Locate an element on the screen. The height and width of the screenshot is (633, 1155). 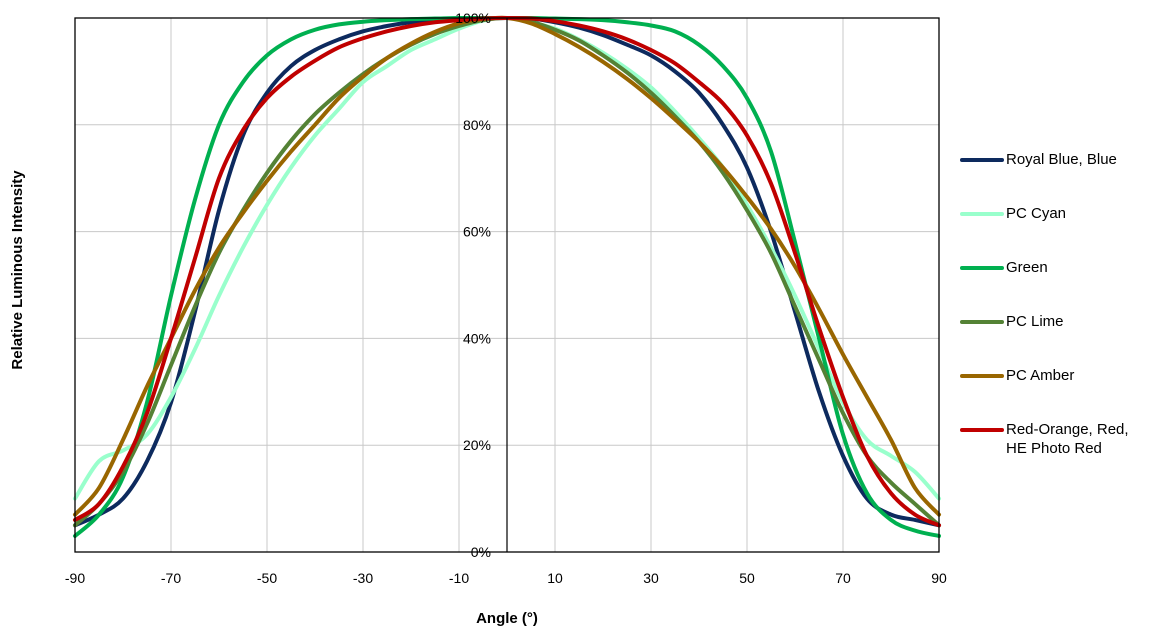
legend-item-1: PC Cyan is located at coordinates (1055, 231).